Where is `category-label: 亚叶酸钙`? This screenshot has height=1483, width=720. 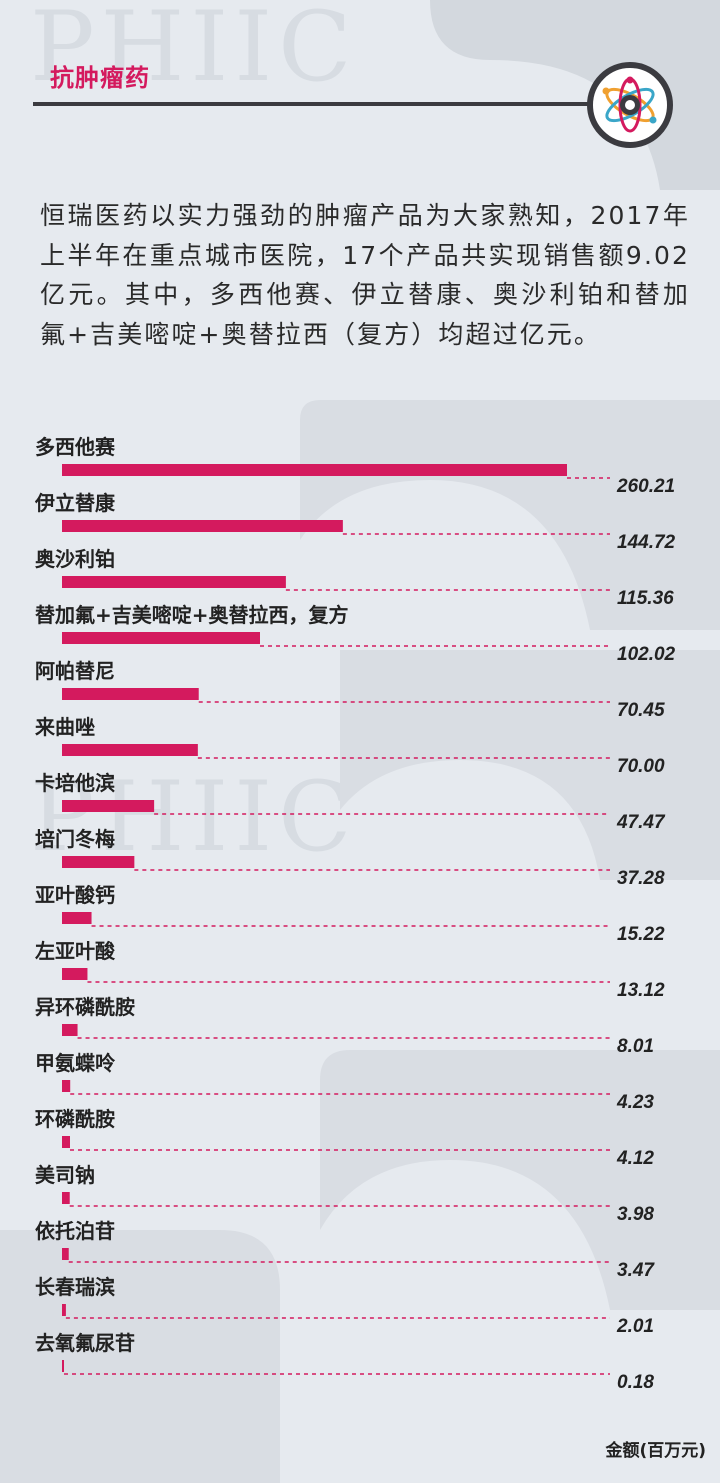
category-label: 亚叶酸钙 is located at coordinates (75, 895).